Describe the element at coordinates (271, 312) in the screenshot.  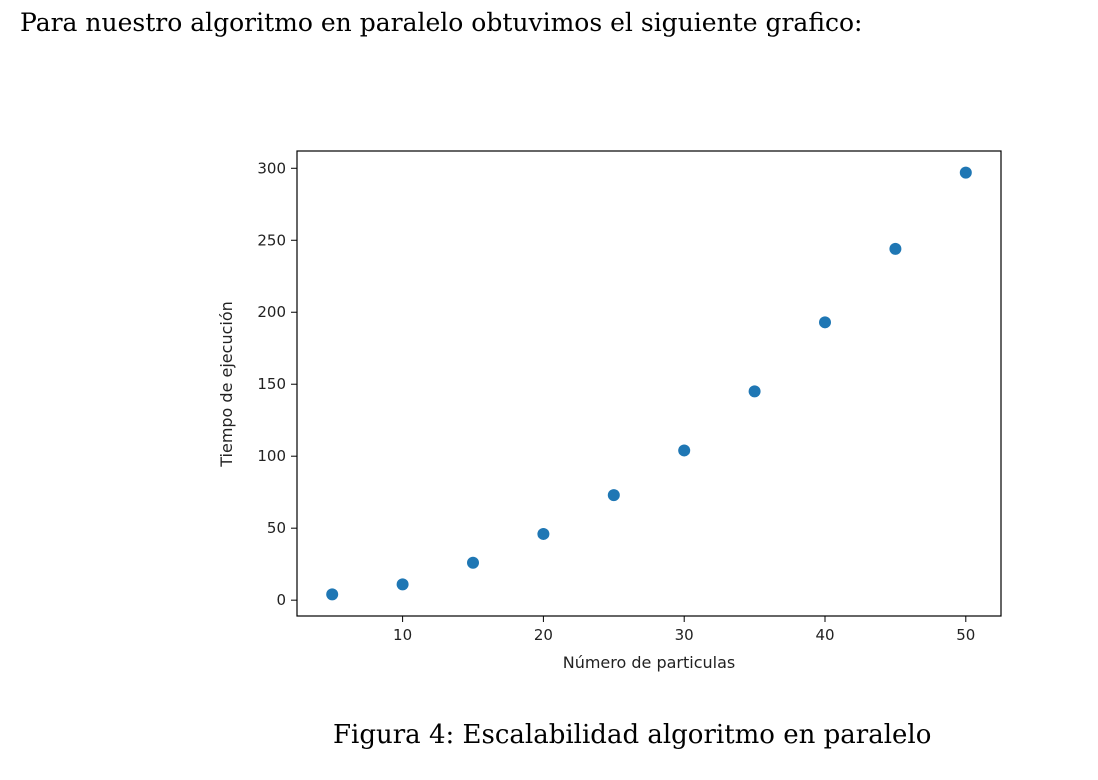
I see `y-tick-label: 200` at that location.